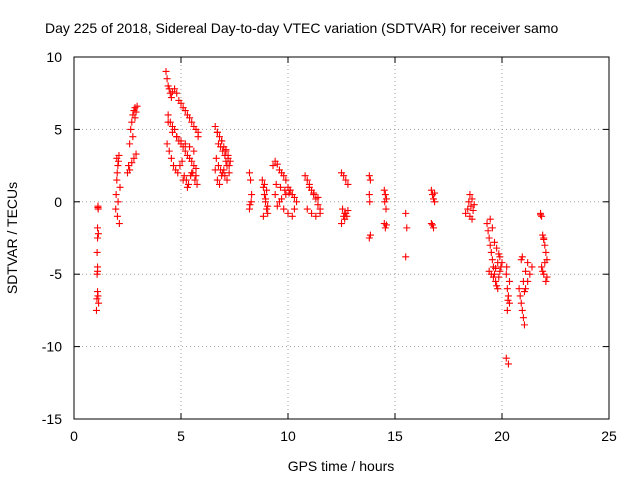 The width and height of the screenshot is (640, 480). I want to click on x-tick-label: 15, so click(395, 436).